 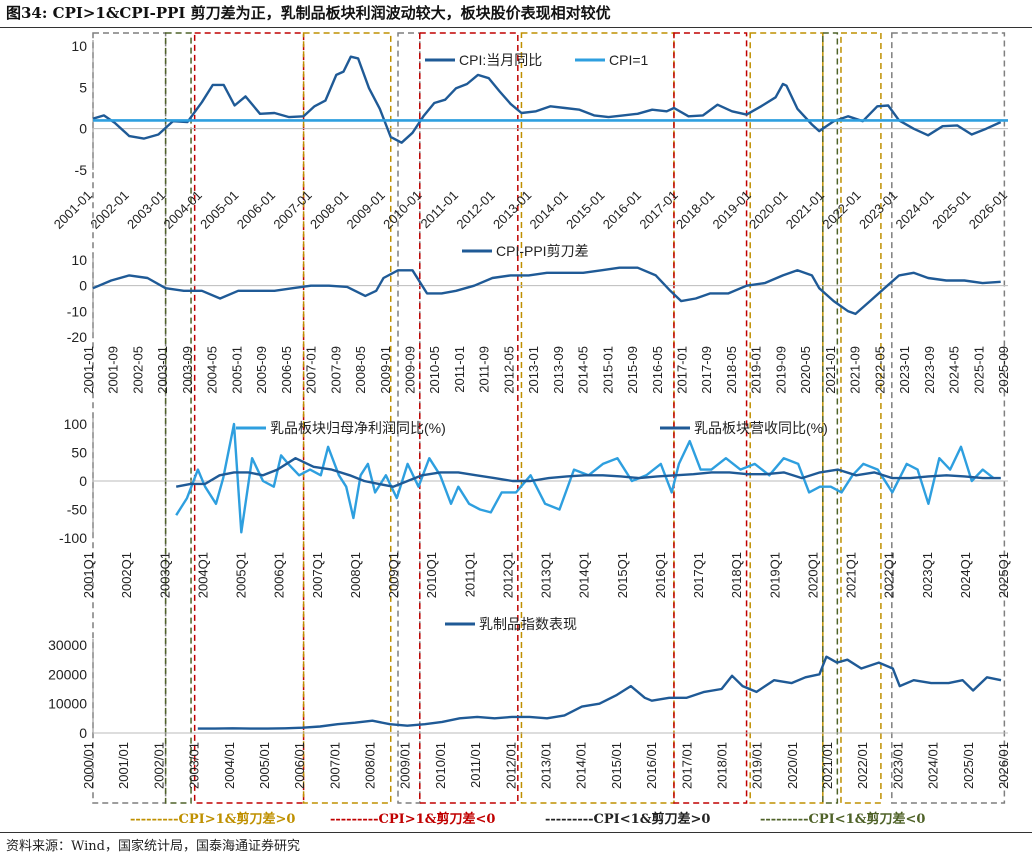 I want to click on x-tick-label: 2022-05, so click(x=879, y=370).